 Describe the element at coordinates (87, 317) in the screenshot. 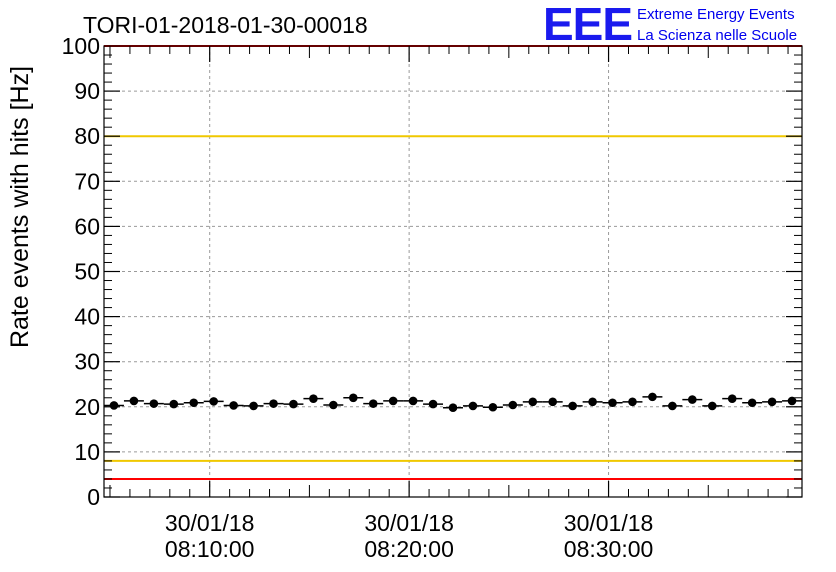

I see `y-tick-label: 40` at that location.